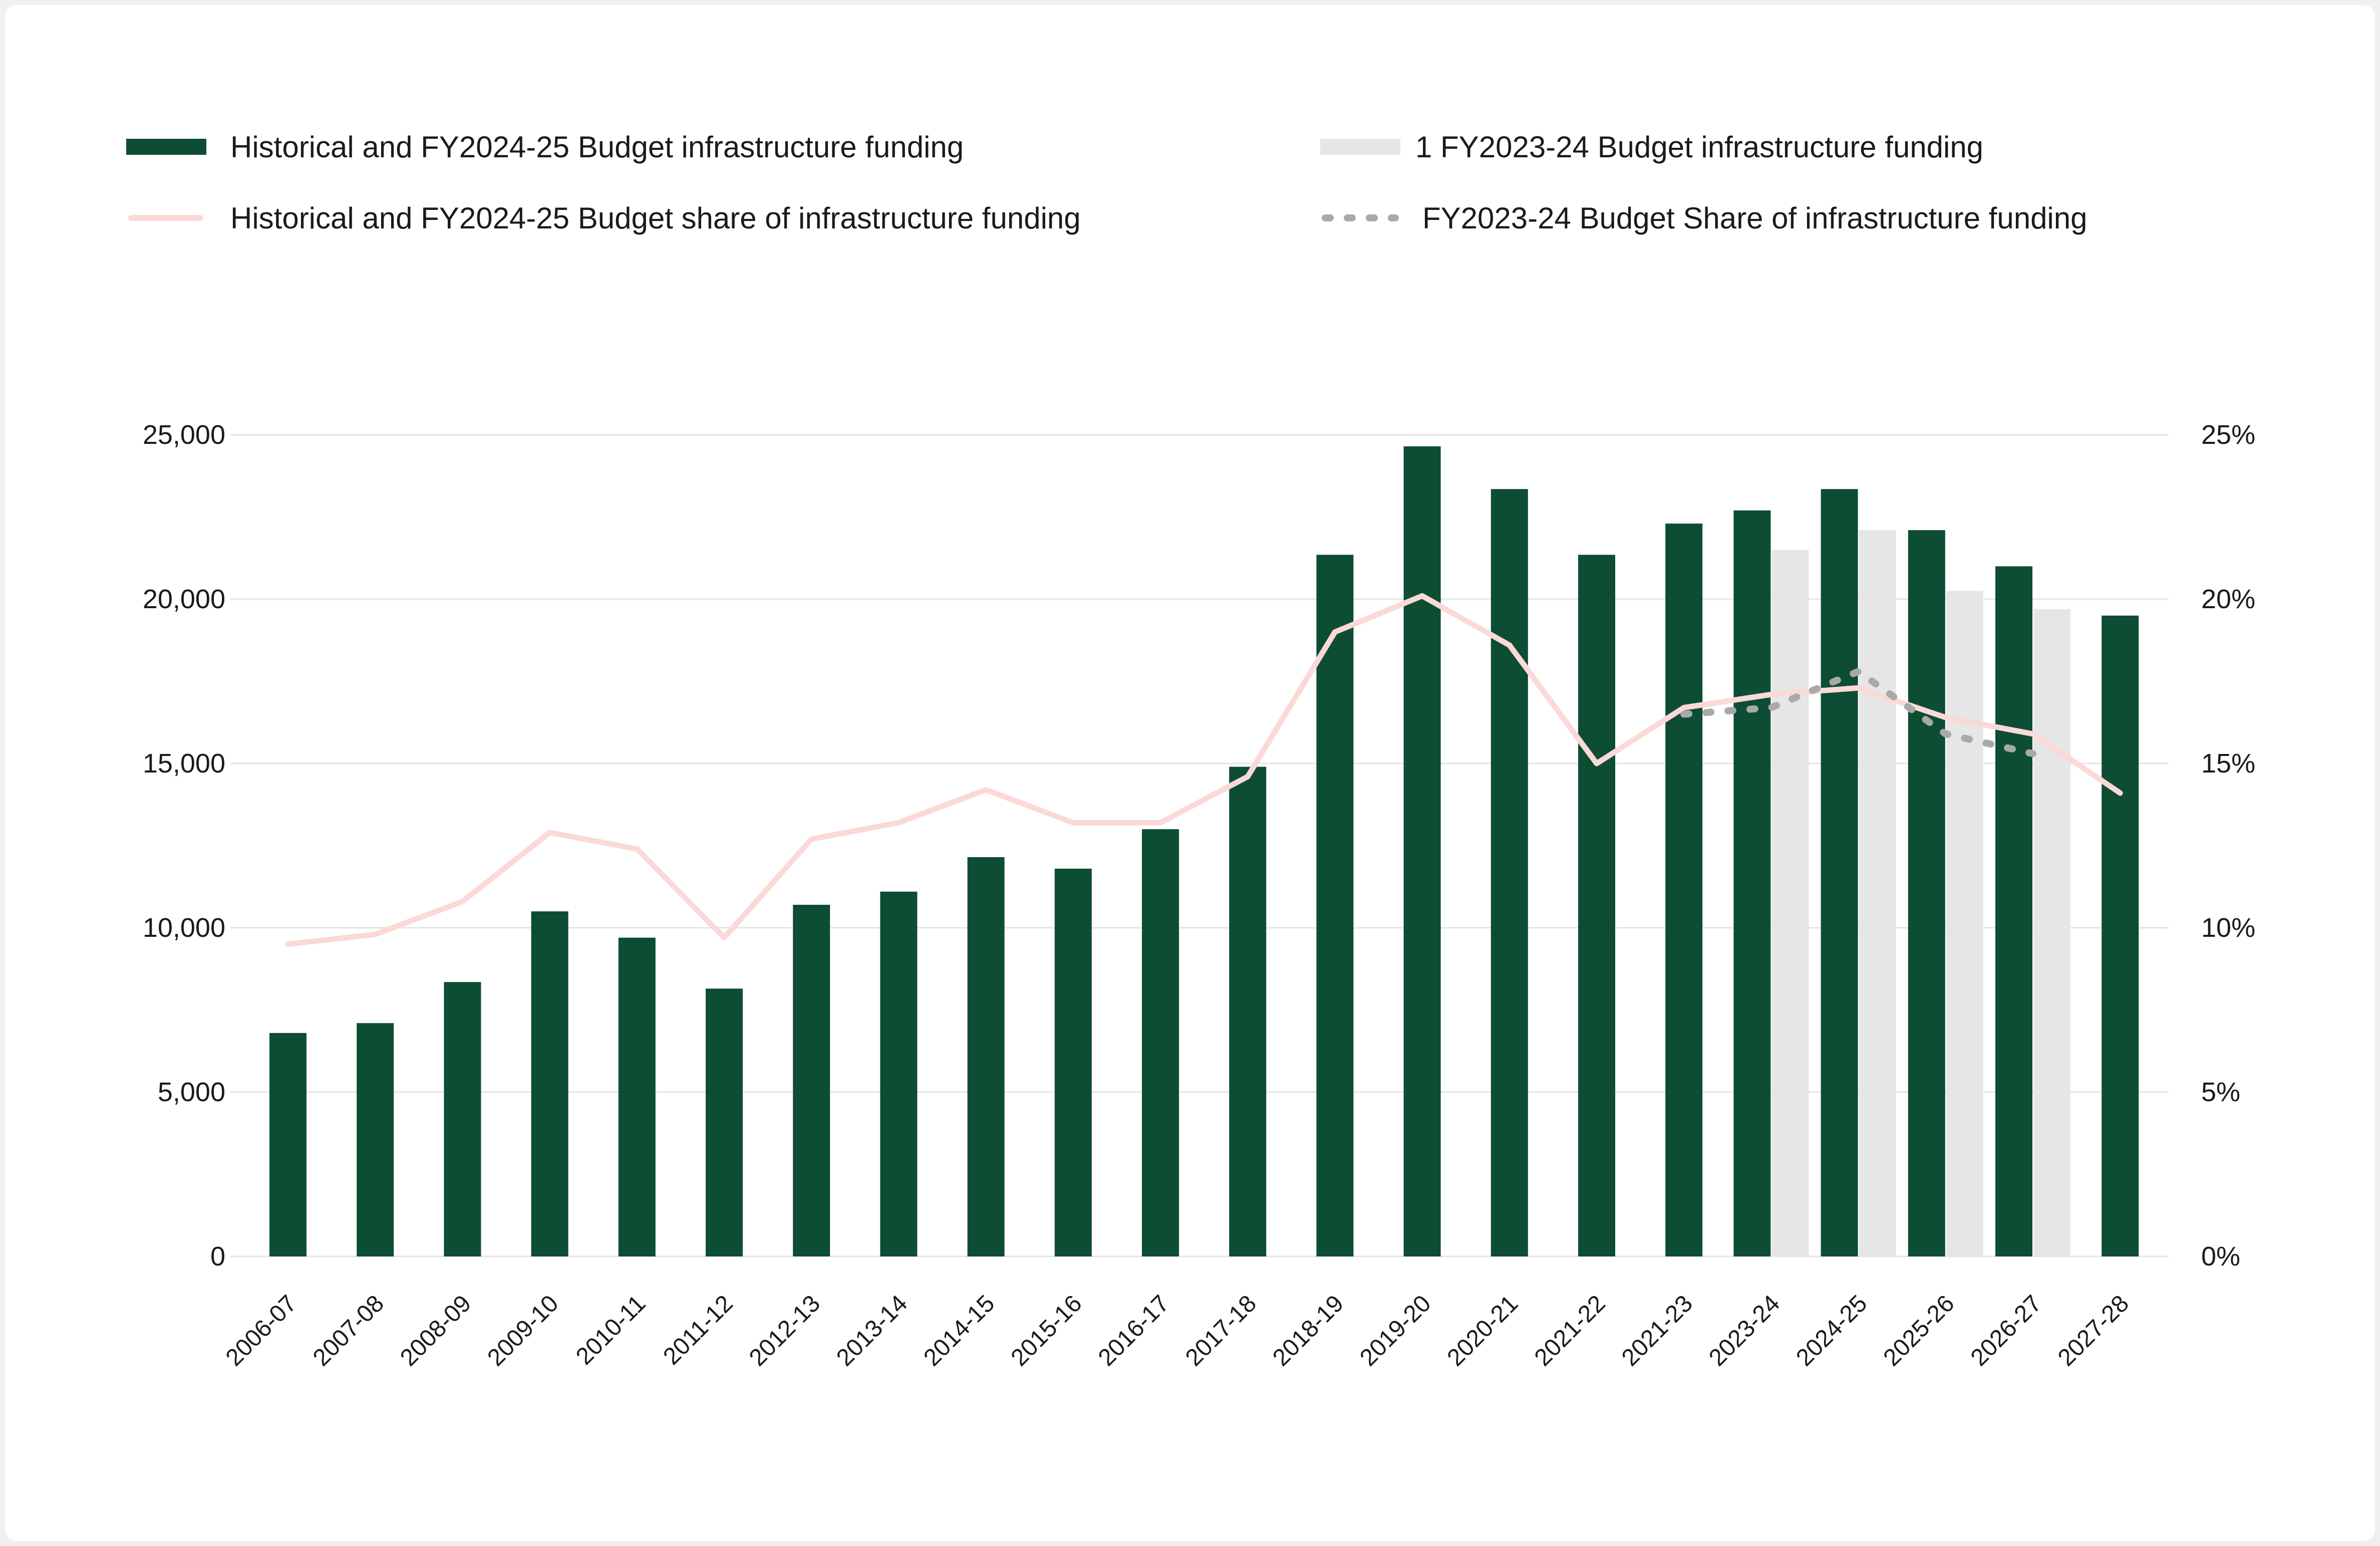 The width and height of the screenshot is (2380, 1546). I want to click on right-axis-tick-label: 25%, so click(2228, 435).